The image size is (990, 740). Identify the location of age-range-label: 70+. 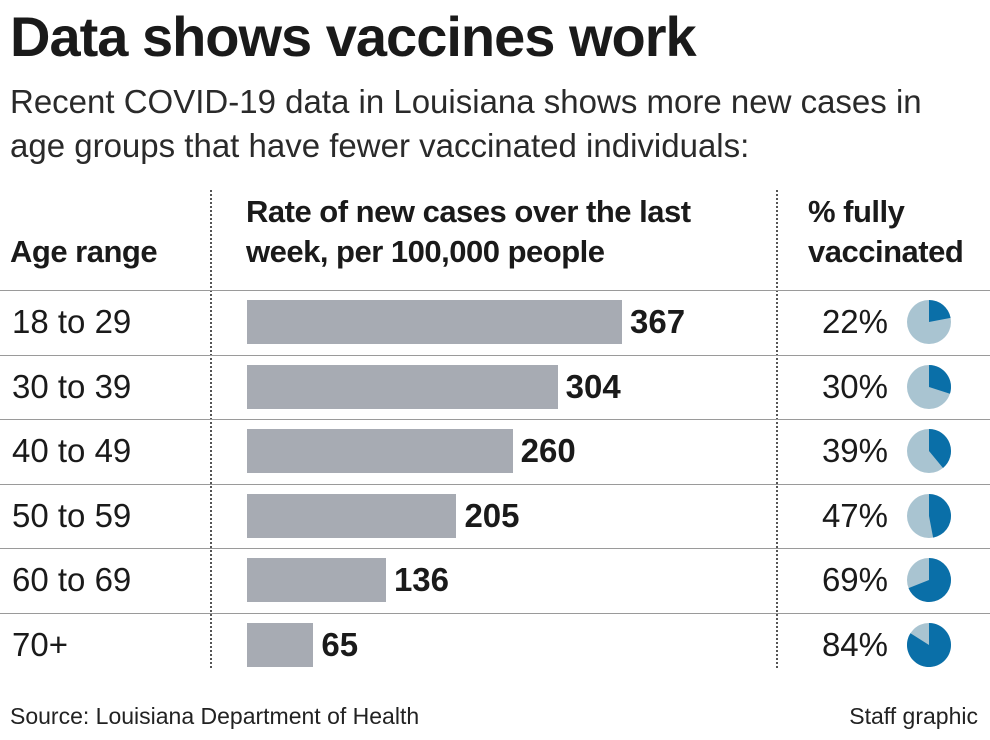
(40, 644).